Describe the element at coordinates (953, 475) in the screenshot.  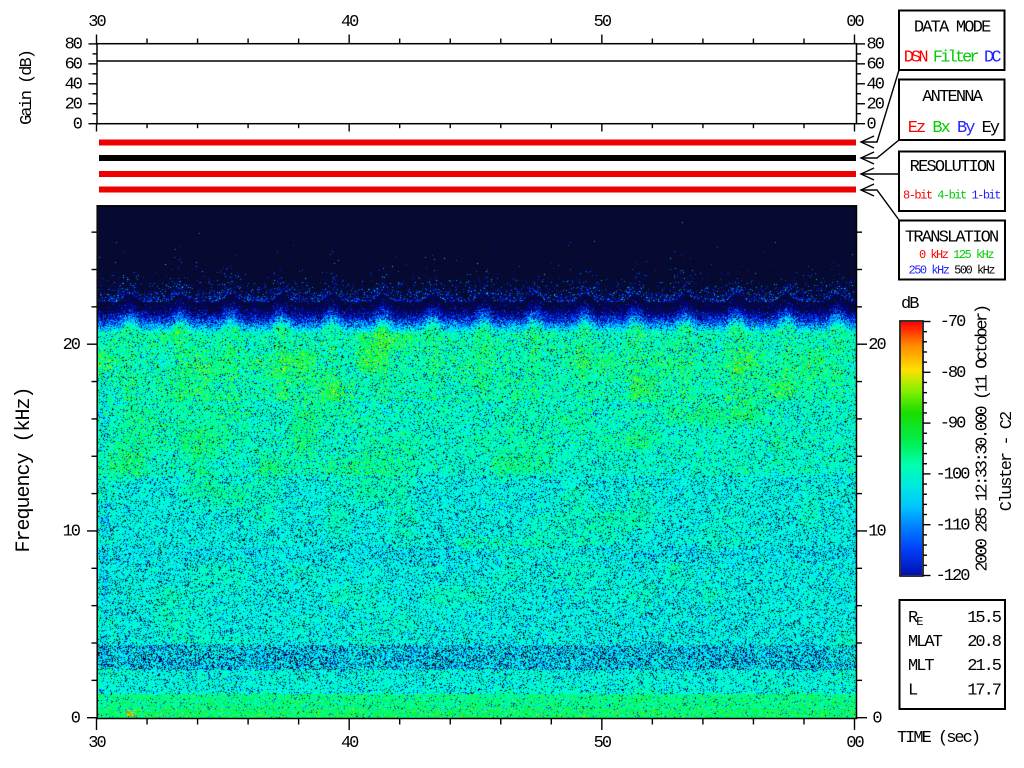
I see `svg-text: -100` at that location.